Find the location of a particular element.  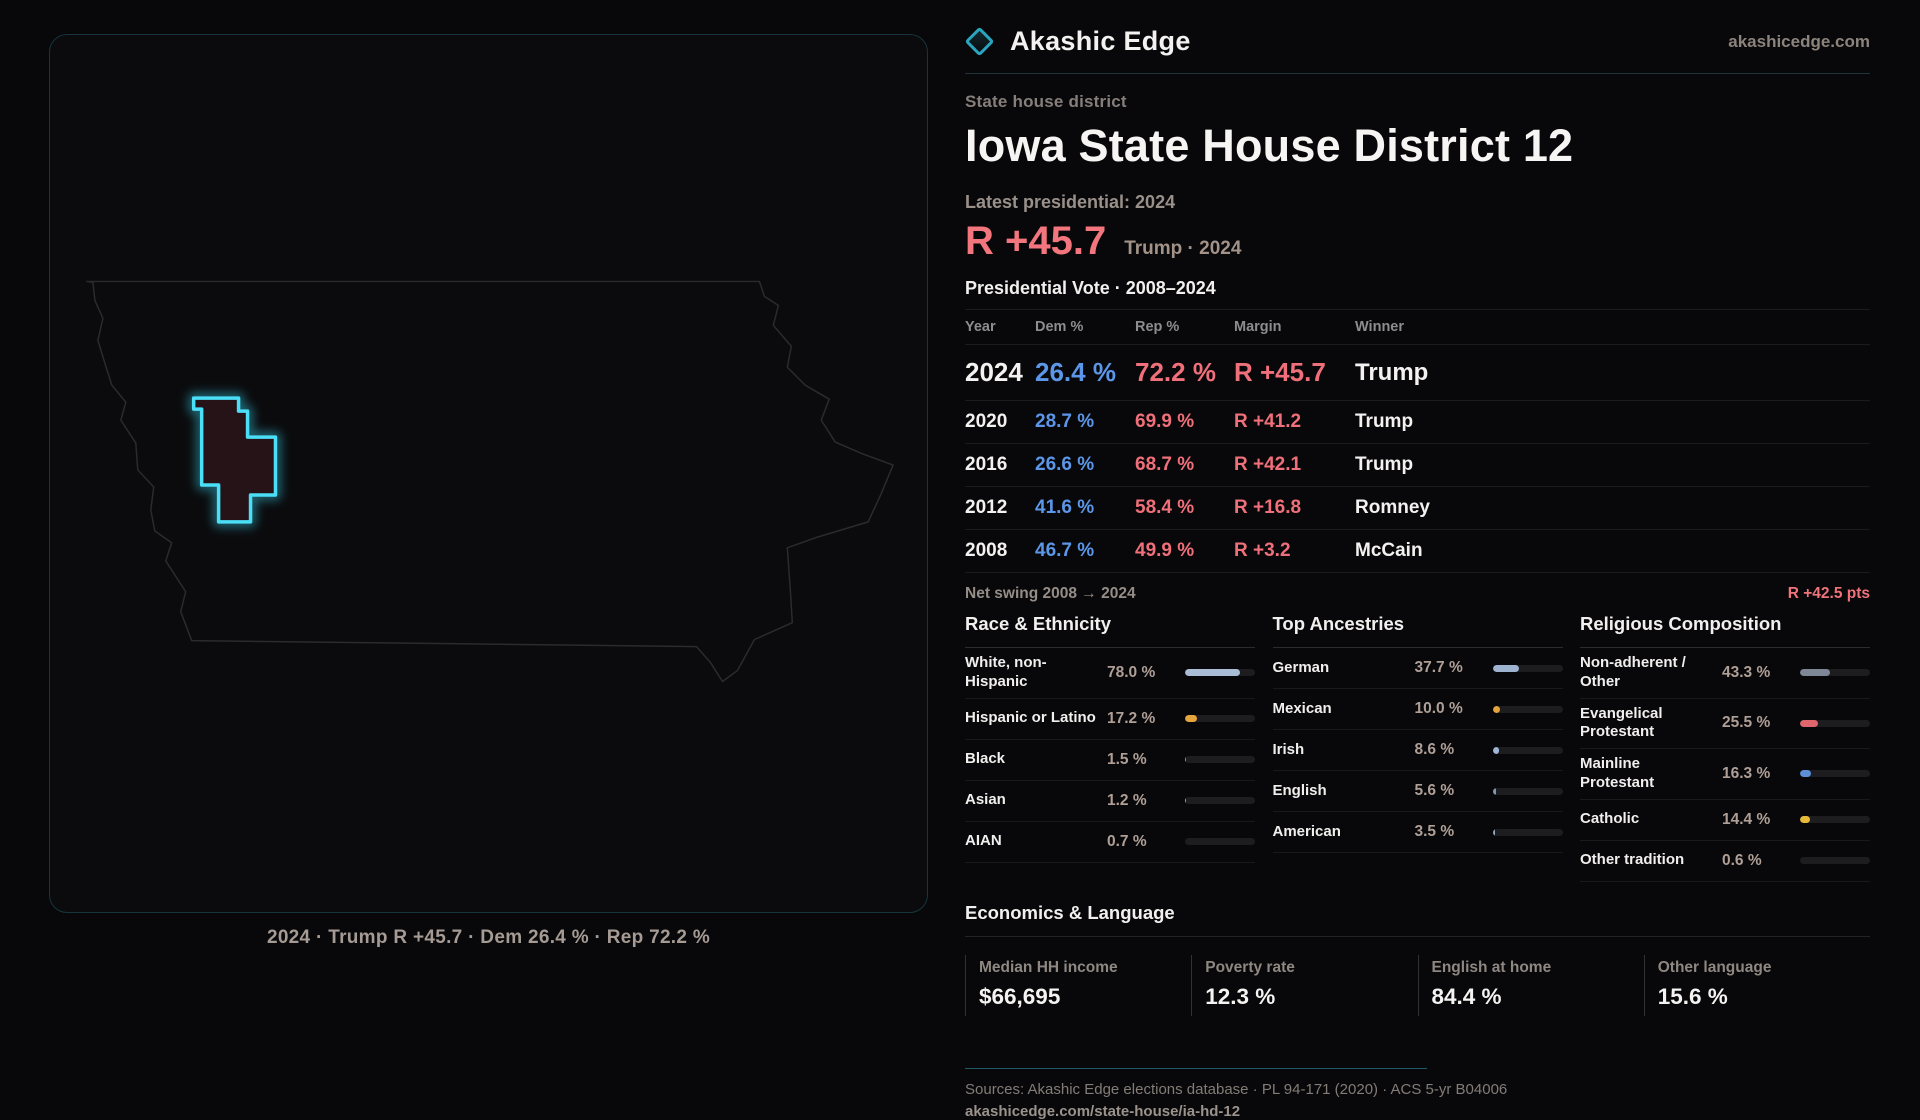

demo-label: American is located at coordinates (1306, 831).